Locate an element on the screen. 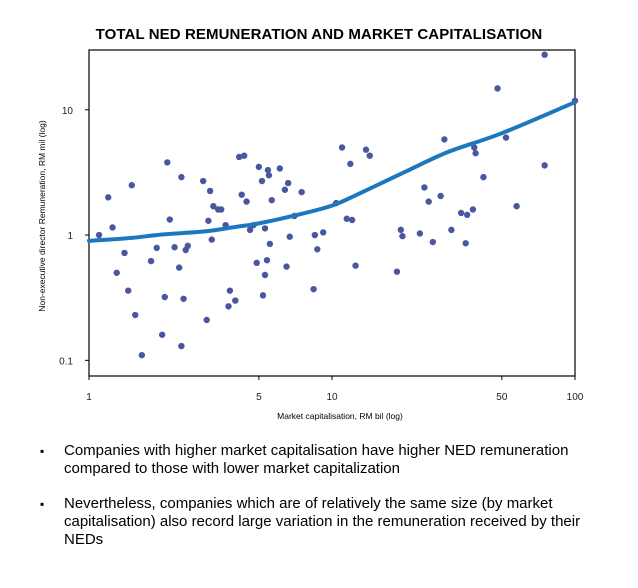  y-tick-label: 0.1 is located at coordinates (66, 361).